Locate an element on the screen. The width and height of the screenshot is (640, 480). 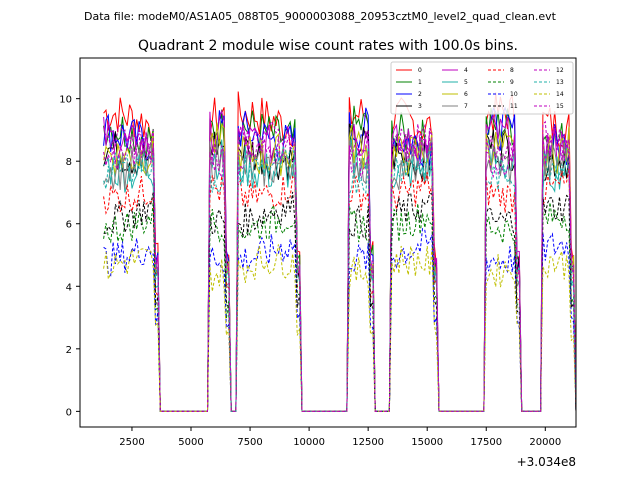
y-tick-label: 4 is located at coordinates (69, 287).